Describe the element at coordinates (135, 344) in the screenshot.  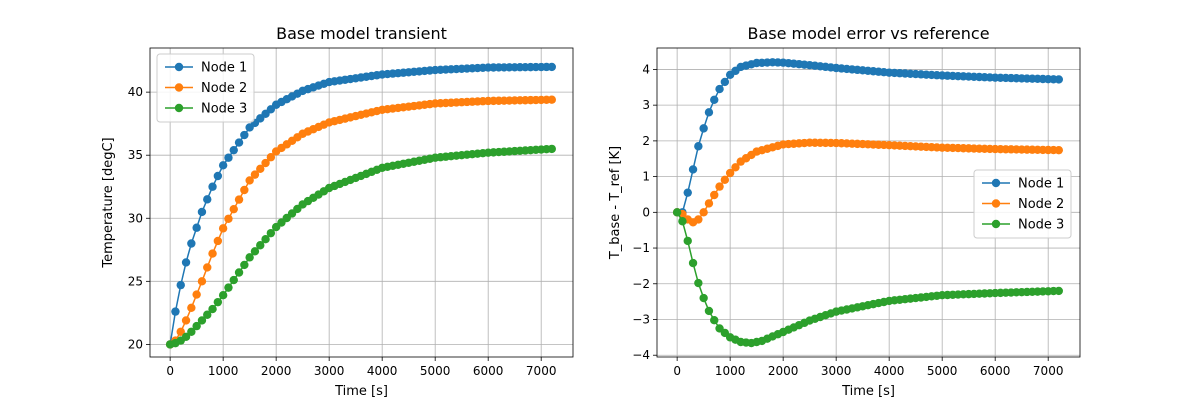
I see `y-tick-label: 20` at that location.